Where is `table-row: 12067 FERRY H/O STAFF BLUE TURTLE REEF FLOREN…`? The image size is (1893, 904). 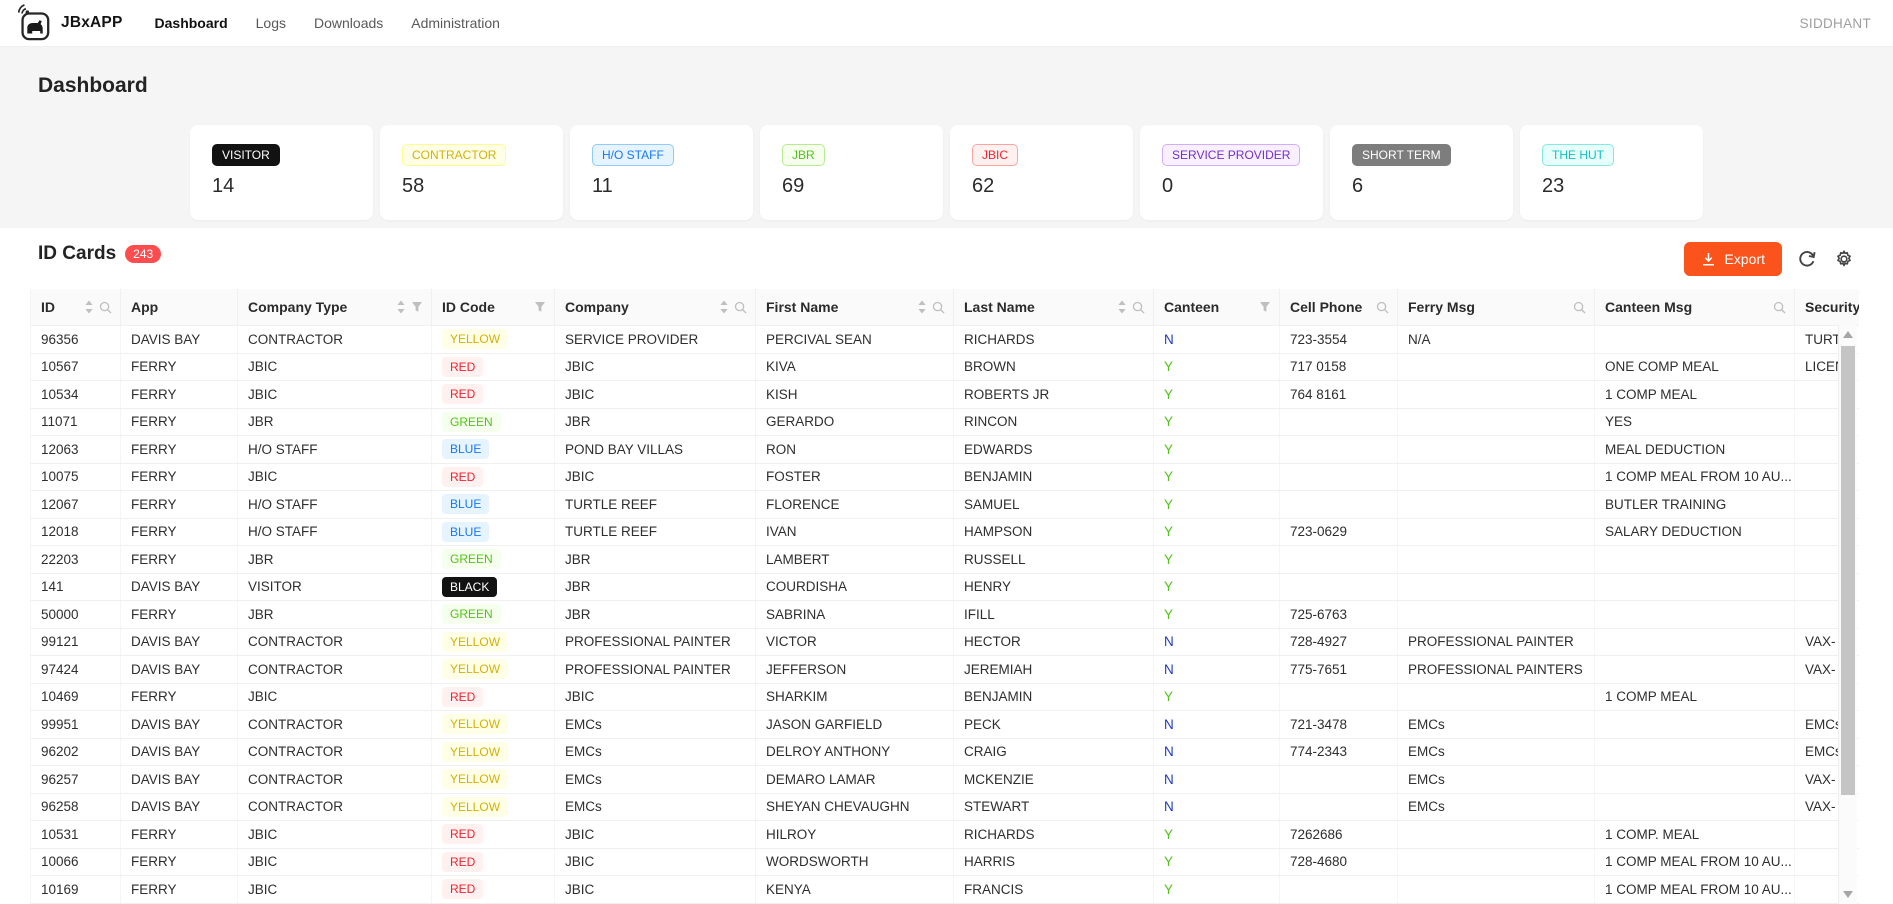 table-row: 12067 FERRY H/O STAFF BLUE TURTLE REEF FLOREN… is located at coordinates (945, 505).